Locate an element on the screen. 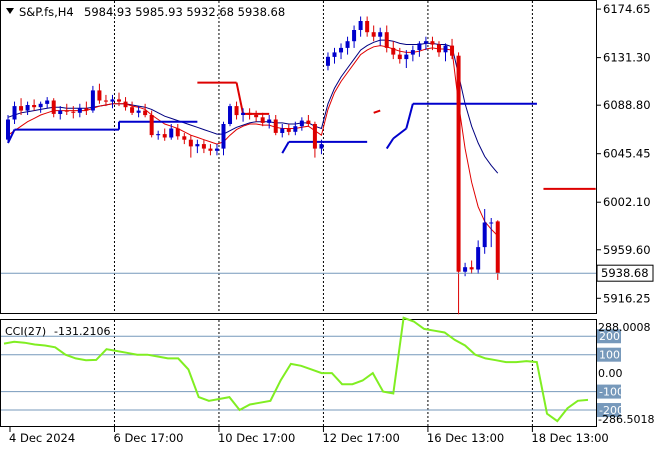 The image size is (660, 454). x-tick-label: 10 Dec 17:00 is located at coordinates (256, 438).